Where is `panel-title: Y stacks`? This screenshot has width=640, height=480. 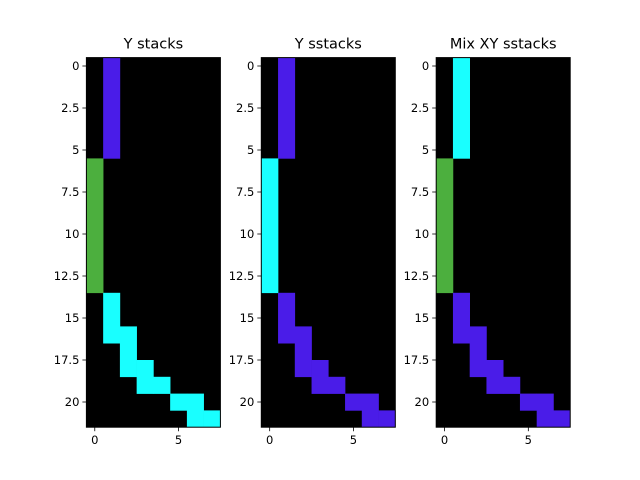
panel-title: Y stacks is located at coordinates (153, 45).